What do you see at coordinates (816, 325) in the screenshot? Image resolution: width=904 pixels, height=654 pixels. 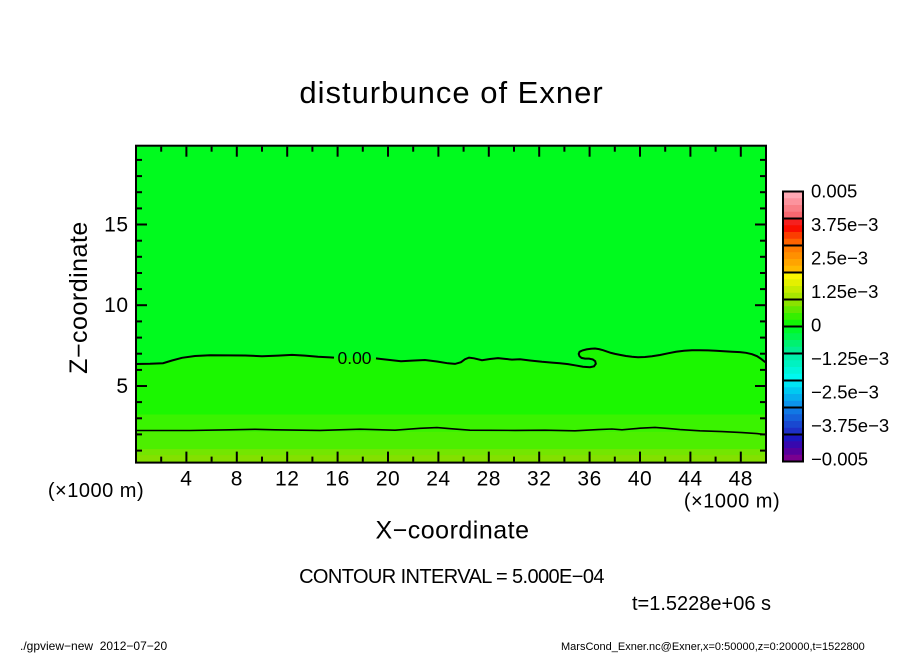 I see `svg-text: 0` at bounding box center [816, 325].